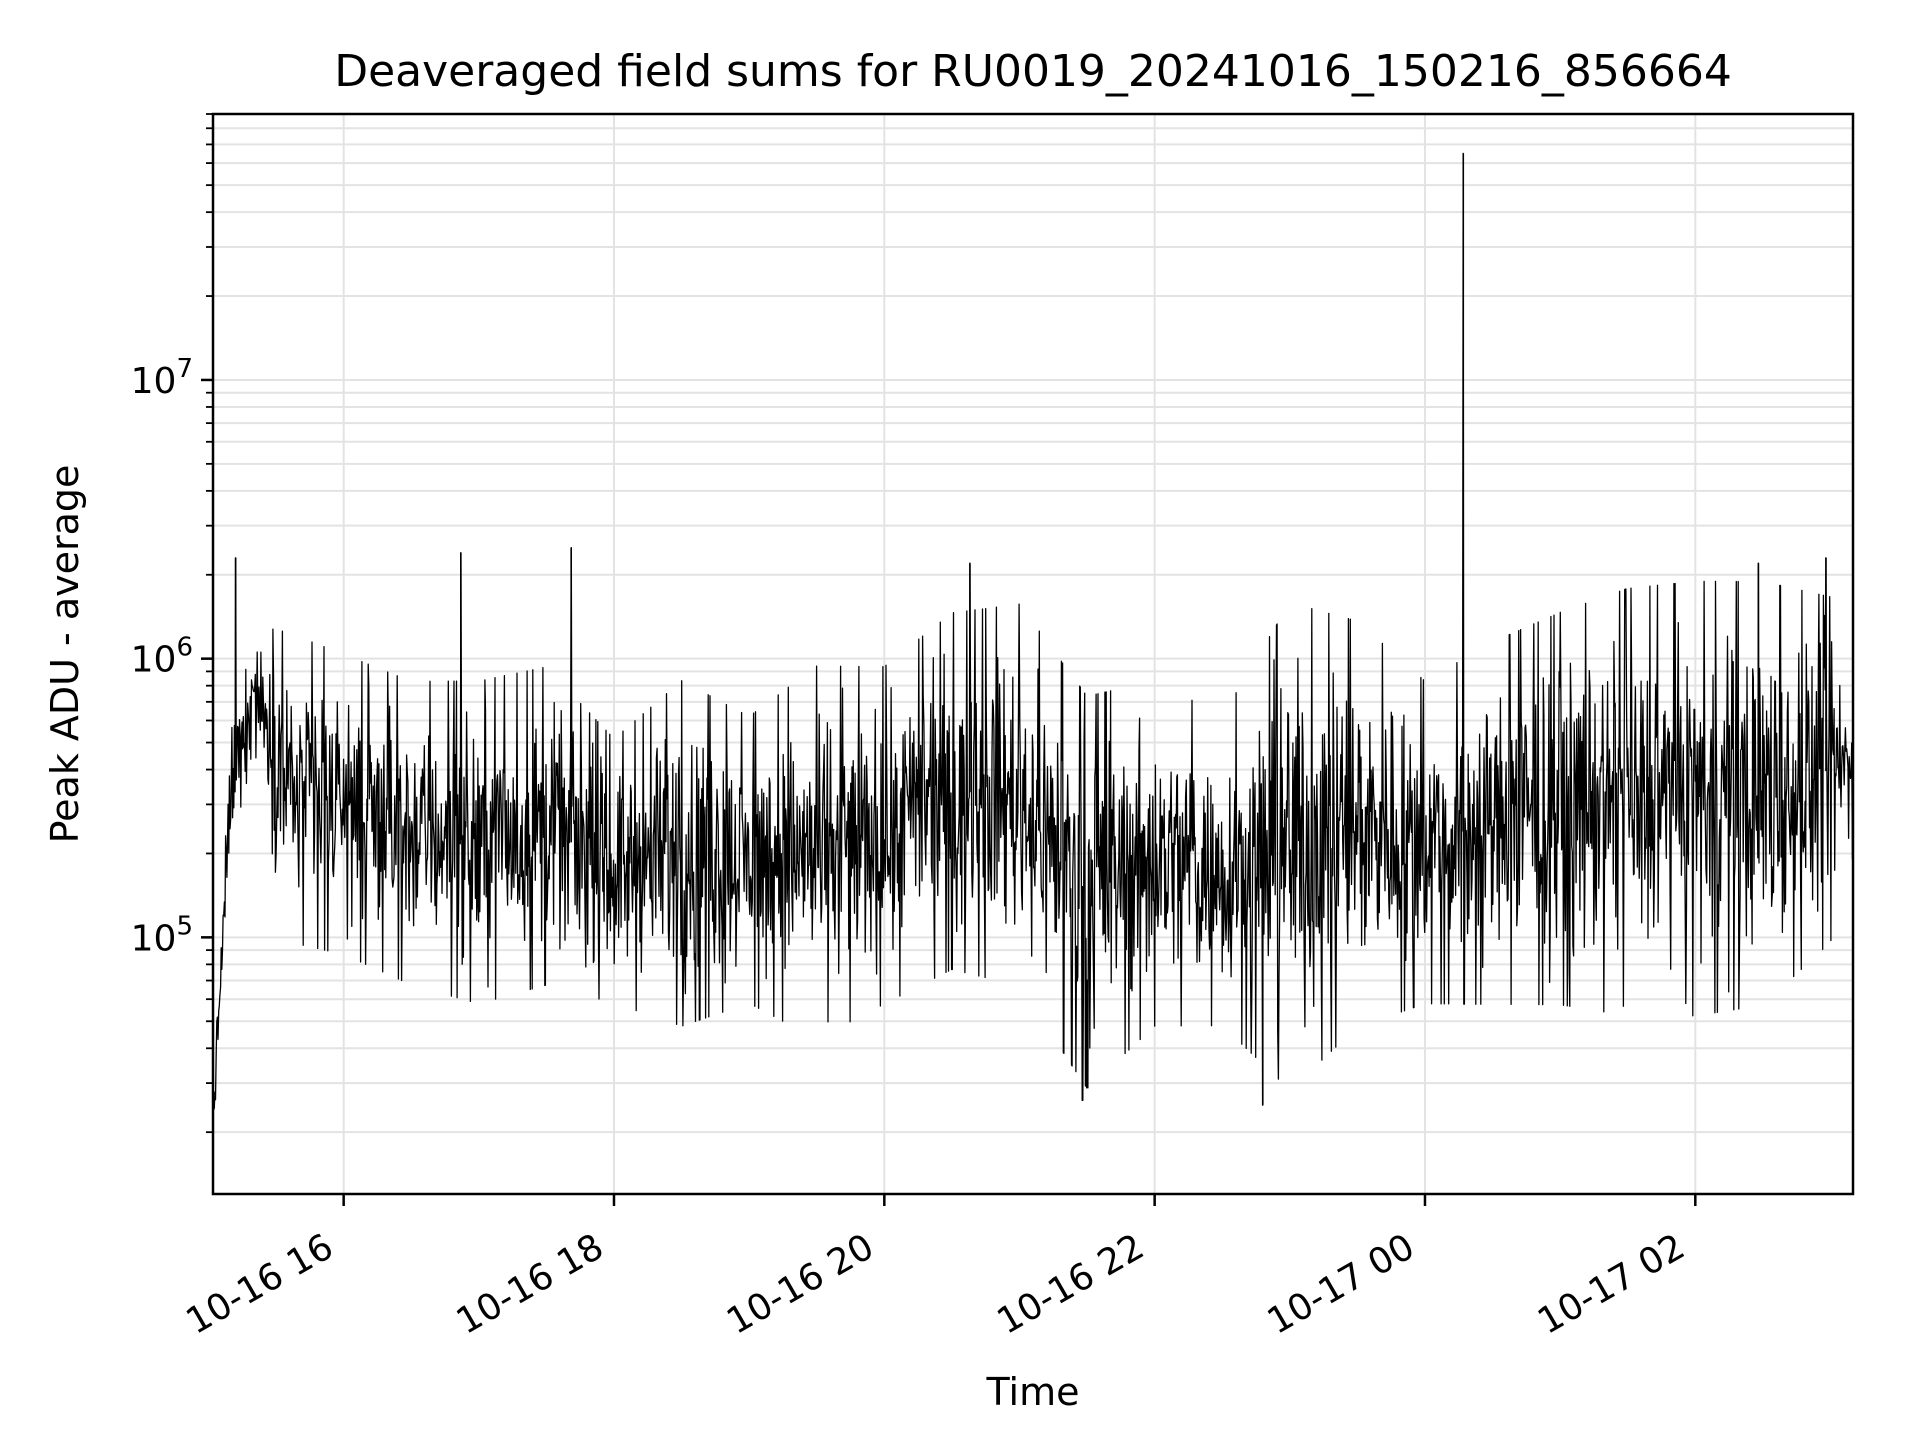 The image size is (1920, 1440). Describe the element at coordinates (65, 654) in the screenshot. I see `y-axis-label: Peak ADU - average` at that location.